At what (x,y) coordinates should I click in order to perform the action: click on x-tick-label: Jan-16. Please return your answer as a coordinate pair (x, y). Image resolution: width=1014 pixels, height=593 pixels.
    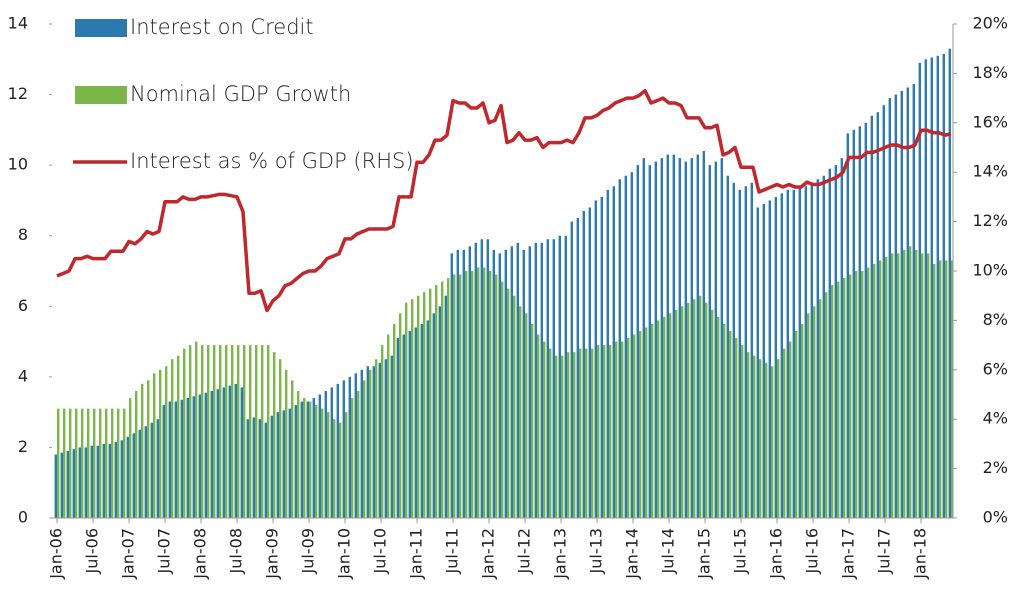
    Looking at the image, I should click on (776, 554).